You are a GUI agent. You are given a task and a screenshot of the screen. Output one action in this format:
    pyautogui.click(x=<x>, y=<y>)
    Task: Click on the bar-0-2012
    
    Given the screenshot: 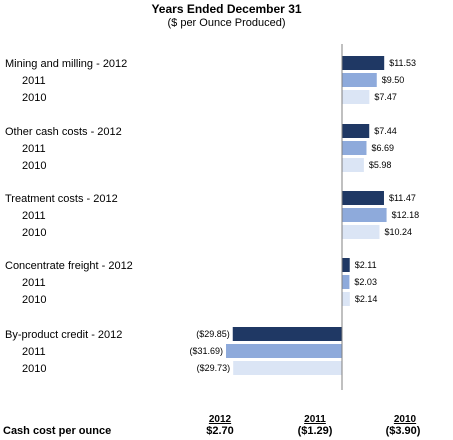 What is the action you would take?
    pyautogui.click(x=363, y=63)
    